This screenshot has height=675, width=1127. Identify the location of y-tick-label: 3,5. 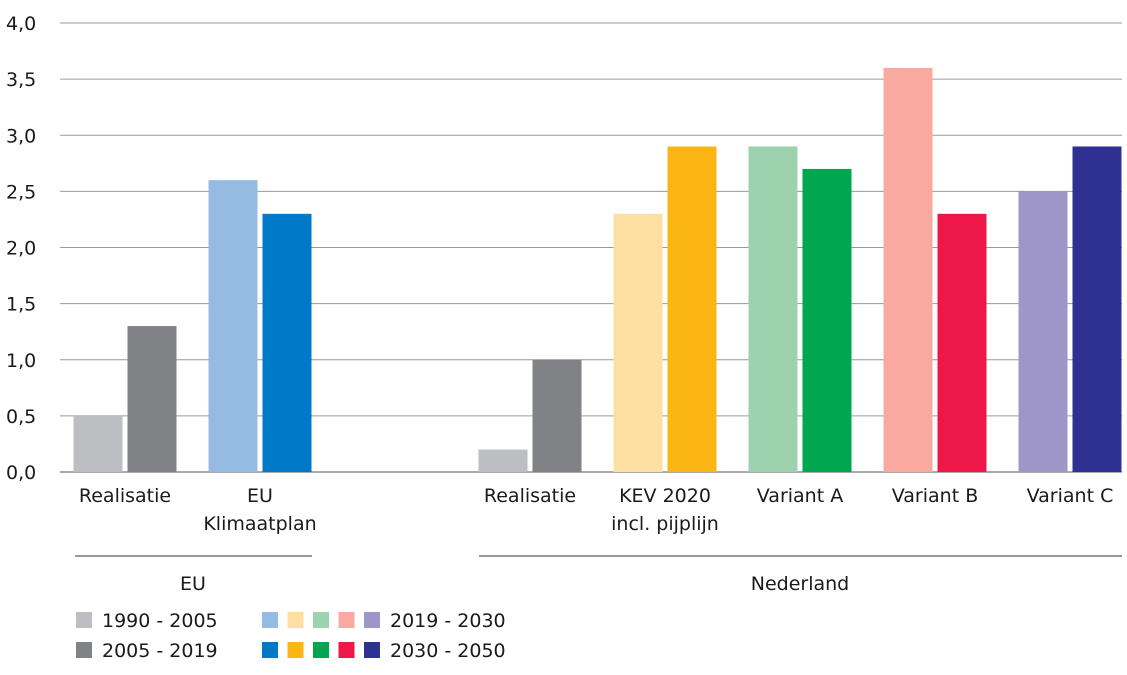
(21, 80).